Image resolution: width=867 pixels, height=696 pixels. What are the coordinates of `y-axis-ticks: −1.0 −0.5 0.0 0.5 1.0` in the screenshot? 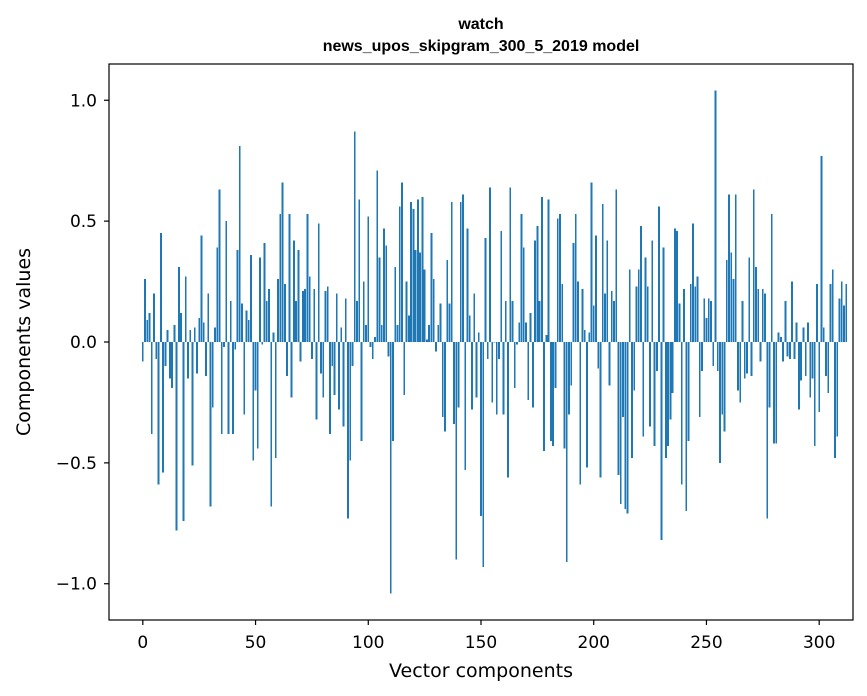 It's located at (82, 343).